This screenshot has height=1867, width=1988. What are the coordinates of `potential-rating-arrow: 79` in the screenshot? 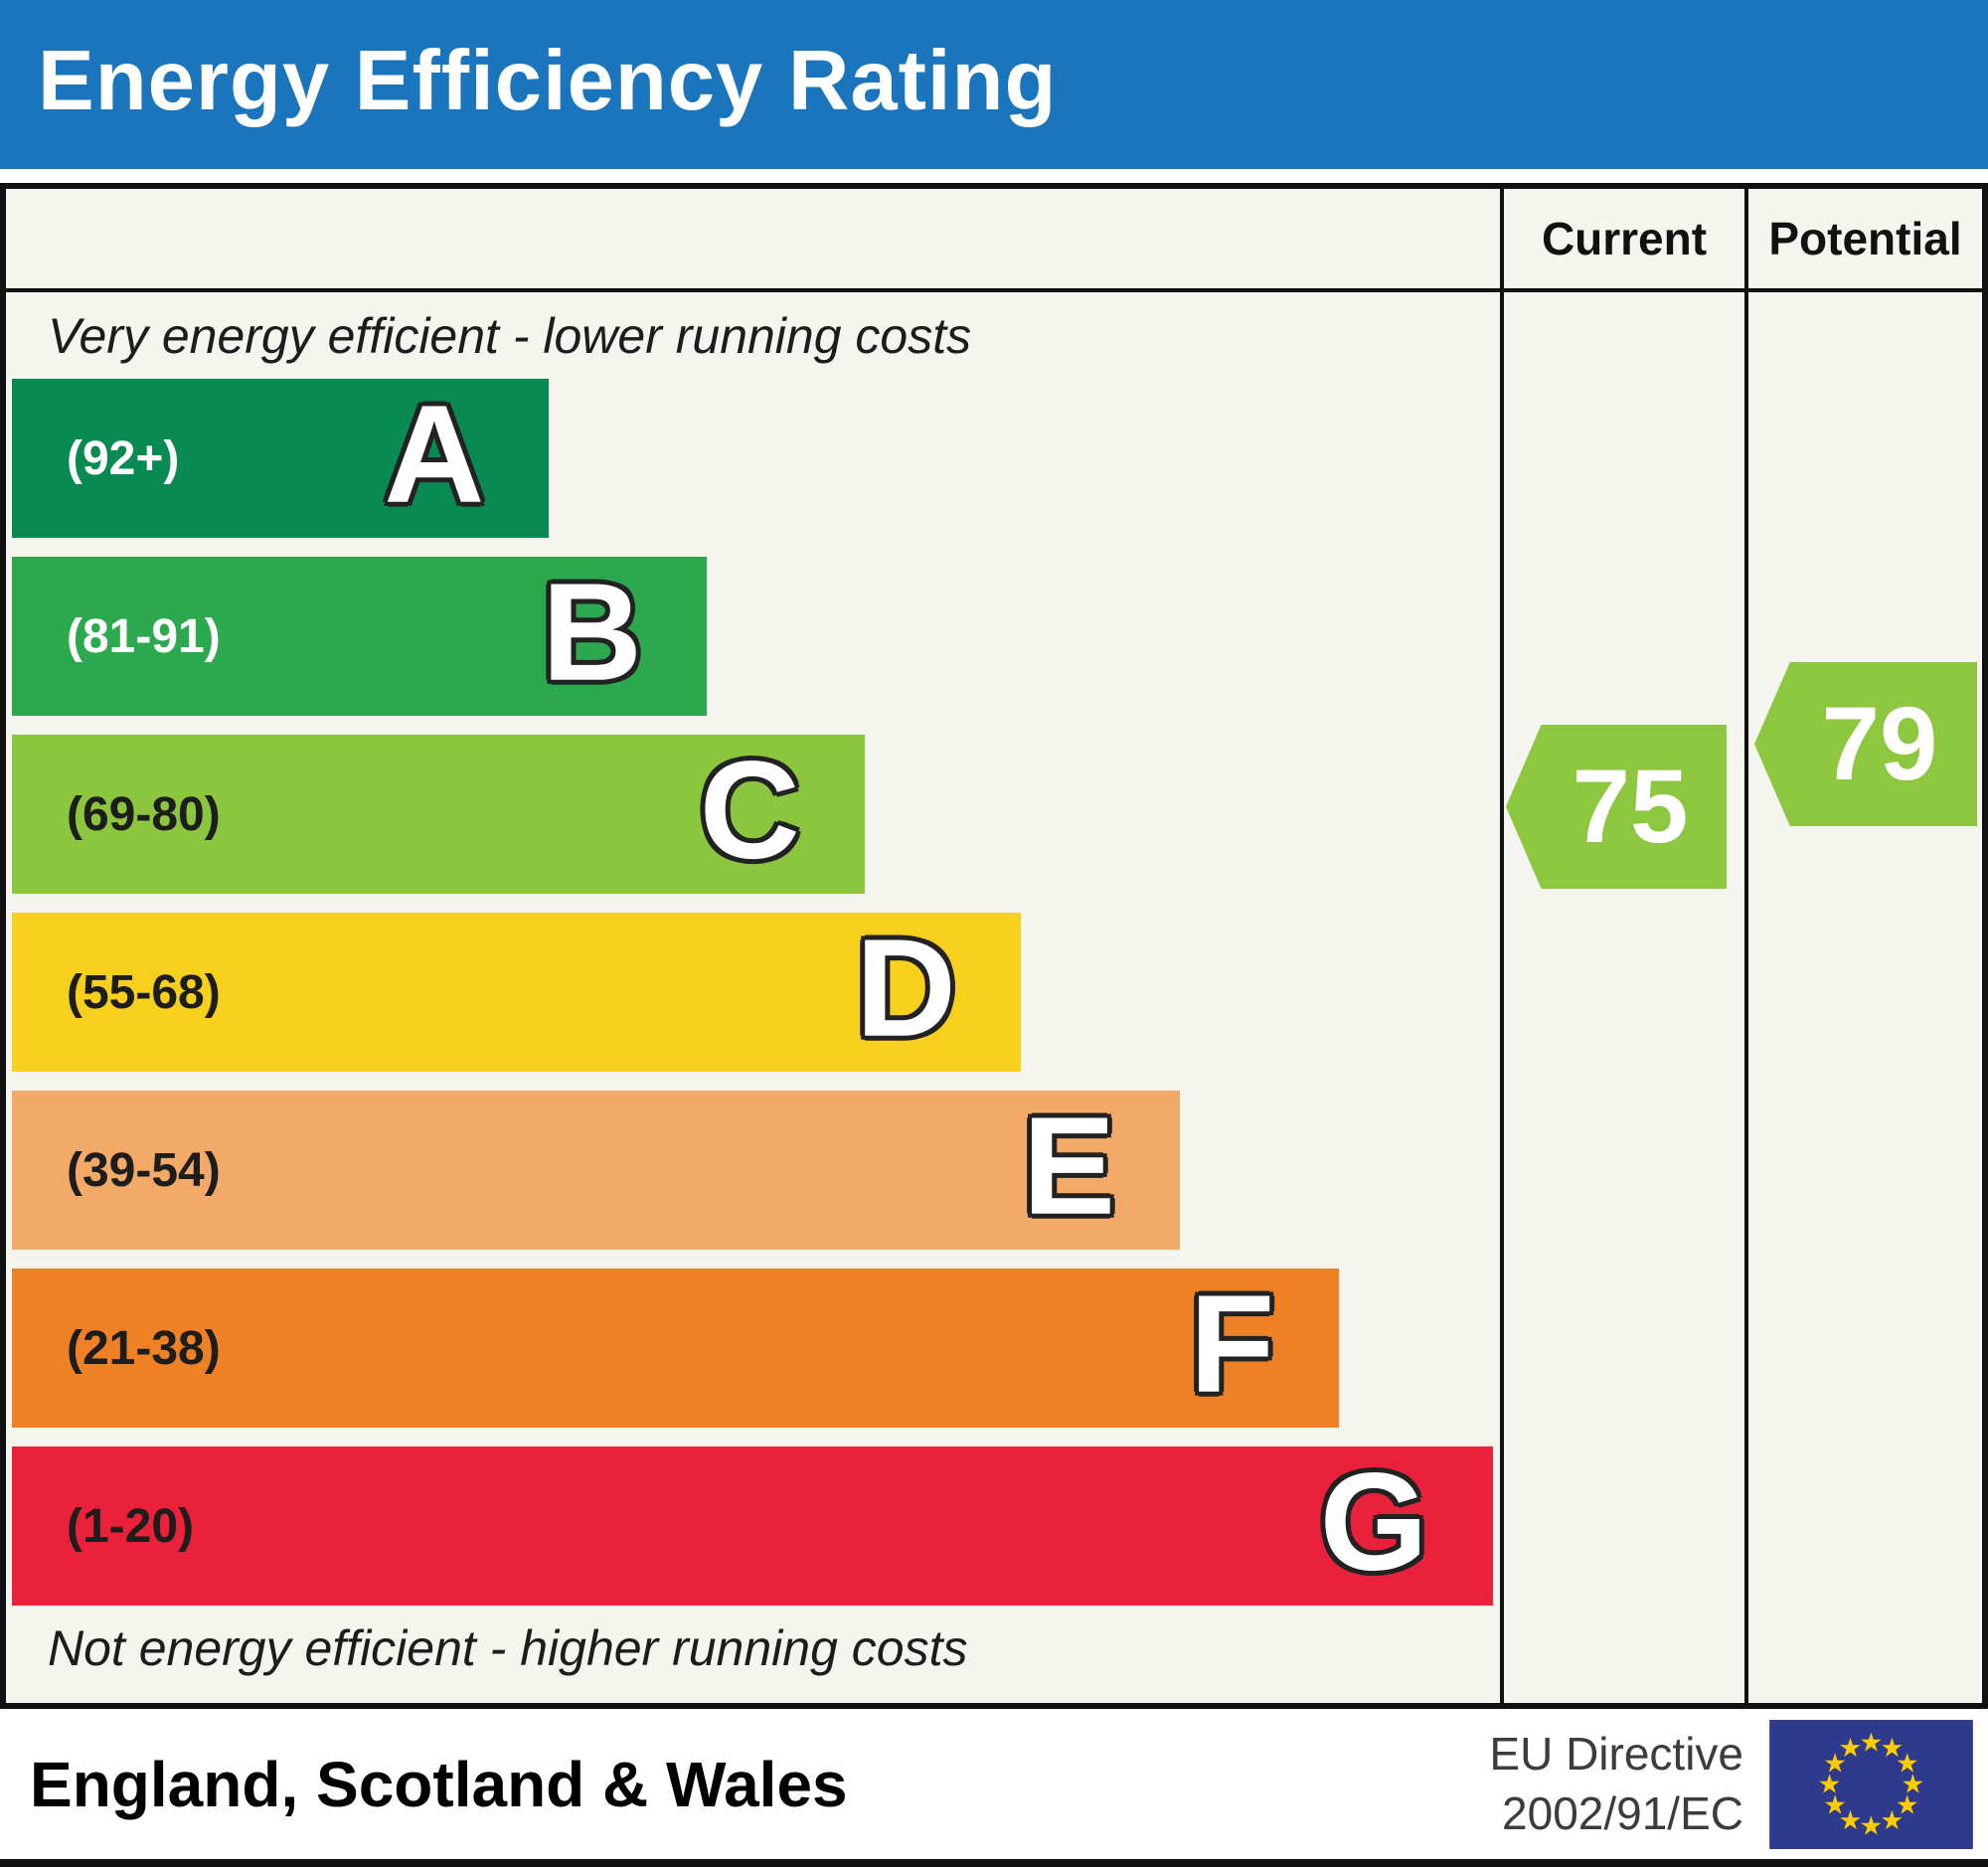 It's located at (1865, 744).